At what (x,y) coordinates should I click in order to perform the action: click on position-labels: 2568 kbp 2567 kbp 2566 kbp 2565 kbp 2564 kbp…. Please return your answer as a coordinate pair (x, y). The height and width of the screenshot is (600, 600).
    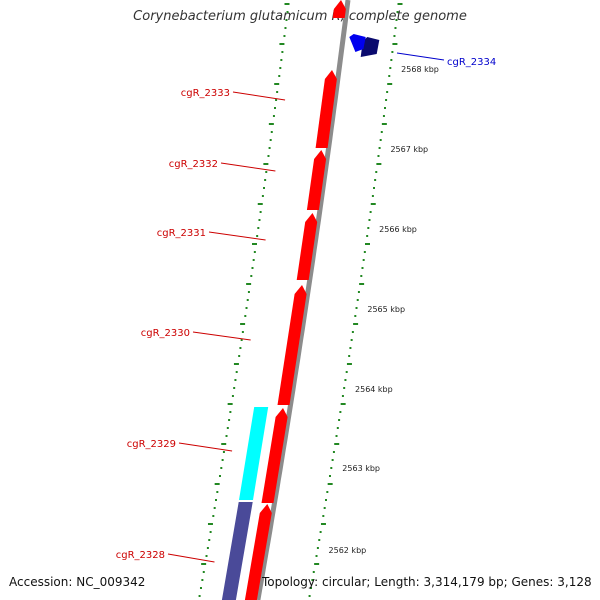
    Looking at the image, I should click on (384, 310).